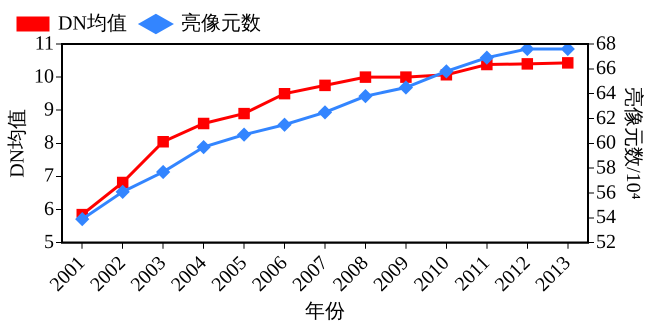 This screenshot has height=324, width=650. Describe the element at coordinates (44, 76) in the screenshot. I see `y-tick-label: 10` at that location.